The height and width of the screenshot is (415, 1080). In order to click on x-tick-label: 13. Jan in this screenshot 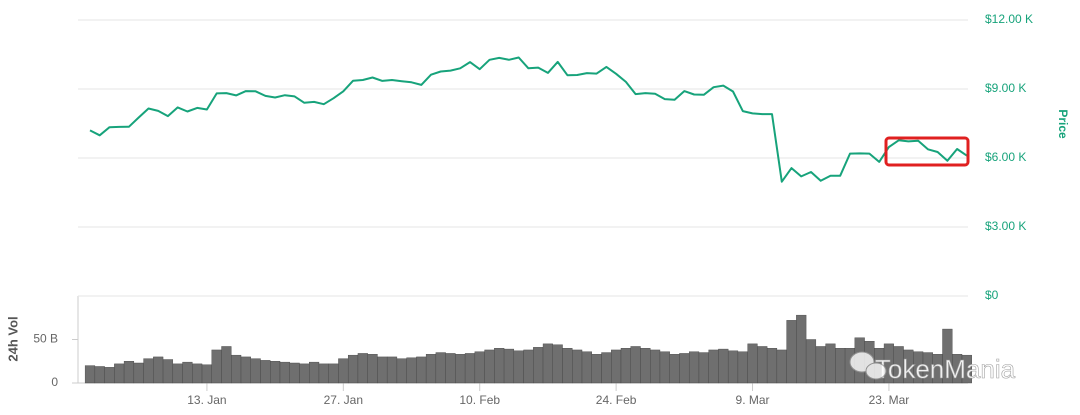, I will do `click(206, 400)`.